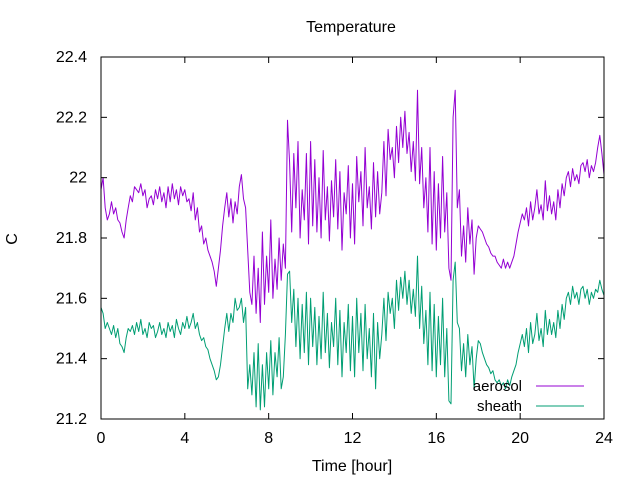  Describe the element at coordinates (499, 406) in the screenshot. I see `legend-label-sheath: sheath` at that location.